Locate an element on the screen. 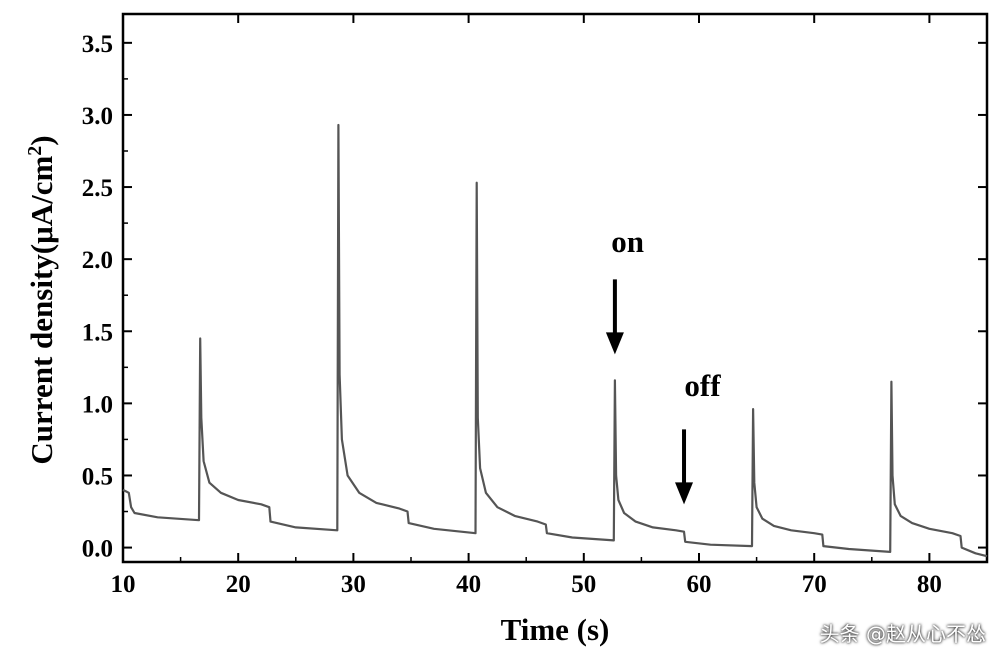 The image size is (1000, 657). x-tick-label: 10 is located at coordinates (123, 584).